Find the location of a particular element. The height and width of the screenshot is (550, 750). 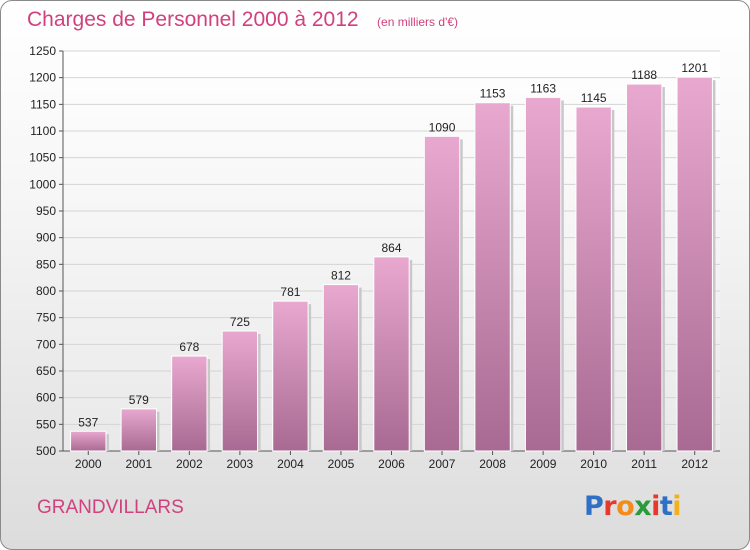

logo-letter: t is located at coordinates (666, 506).